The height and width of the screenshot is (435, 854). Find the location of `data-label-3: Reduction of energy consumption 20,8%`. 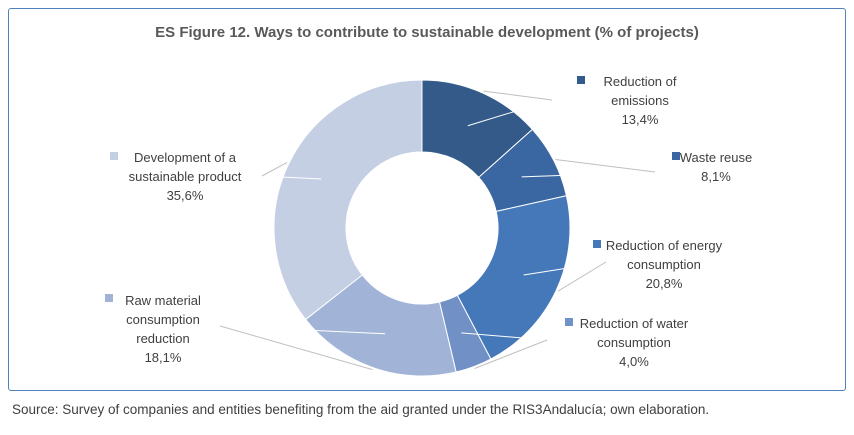

data-label-3: Reduction of energy consumption 20,8% is located at coordinates (664, 264).